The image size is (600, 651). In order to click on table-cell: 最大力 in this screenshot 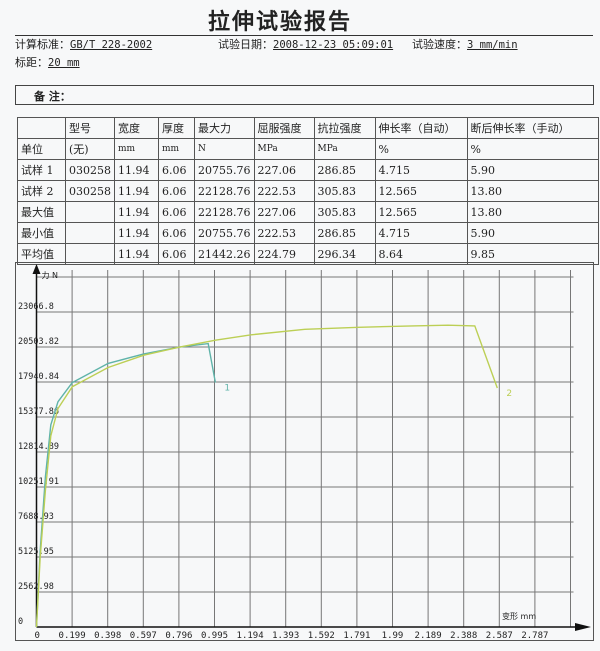, I will do `click(224, 128)`.